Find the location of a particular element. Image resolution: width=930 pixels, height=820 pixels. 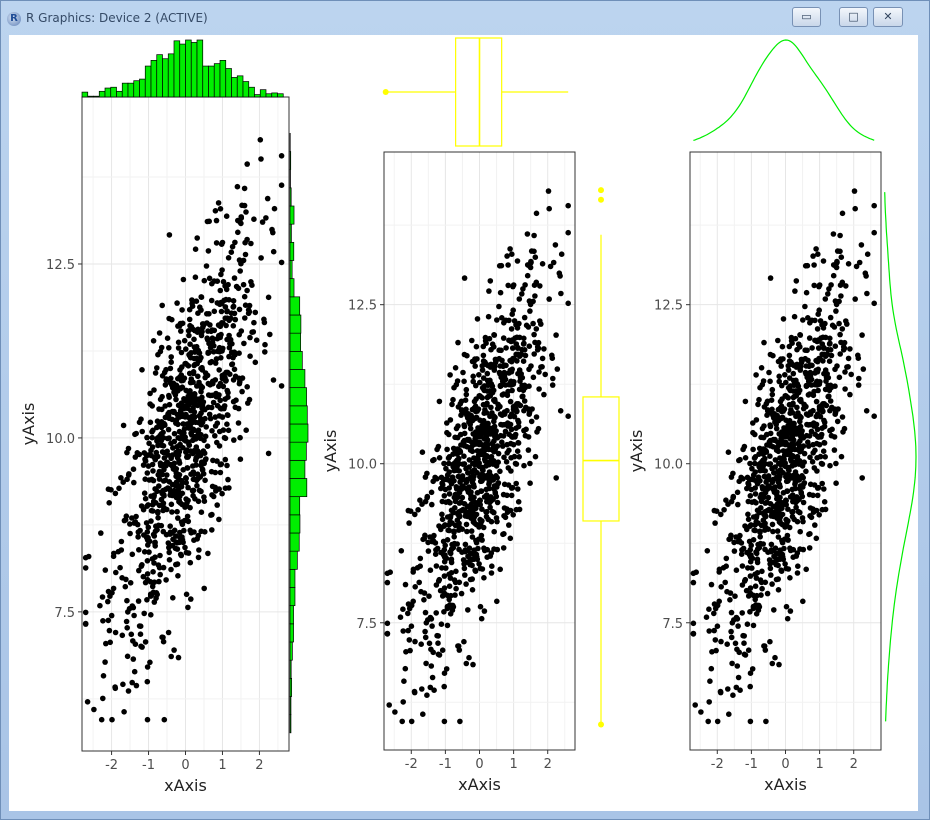

minimize-button: ▭ is located at coordinates (806, 17).